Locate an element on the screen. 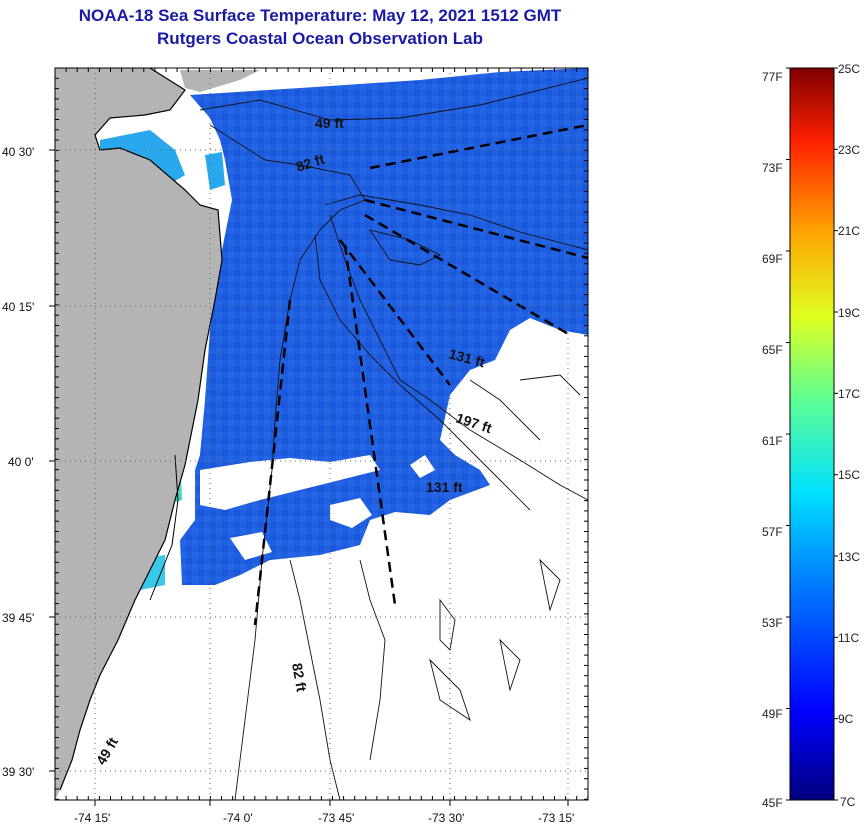 This screenshot has height=832, width=864. lon-label: -73 15' is located at coordinates (556, 818).